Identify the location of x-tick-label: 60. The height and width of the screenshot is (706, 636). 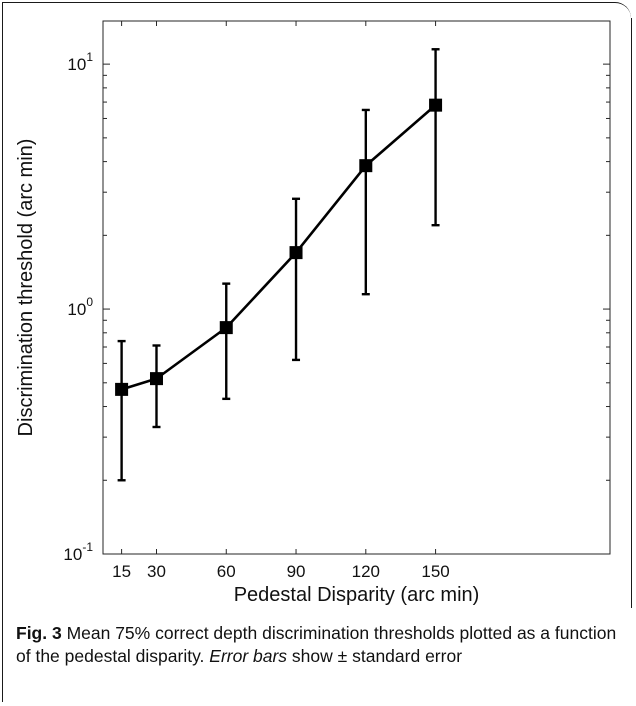
(226, 571).